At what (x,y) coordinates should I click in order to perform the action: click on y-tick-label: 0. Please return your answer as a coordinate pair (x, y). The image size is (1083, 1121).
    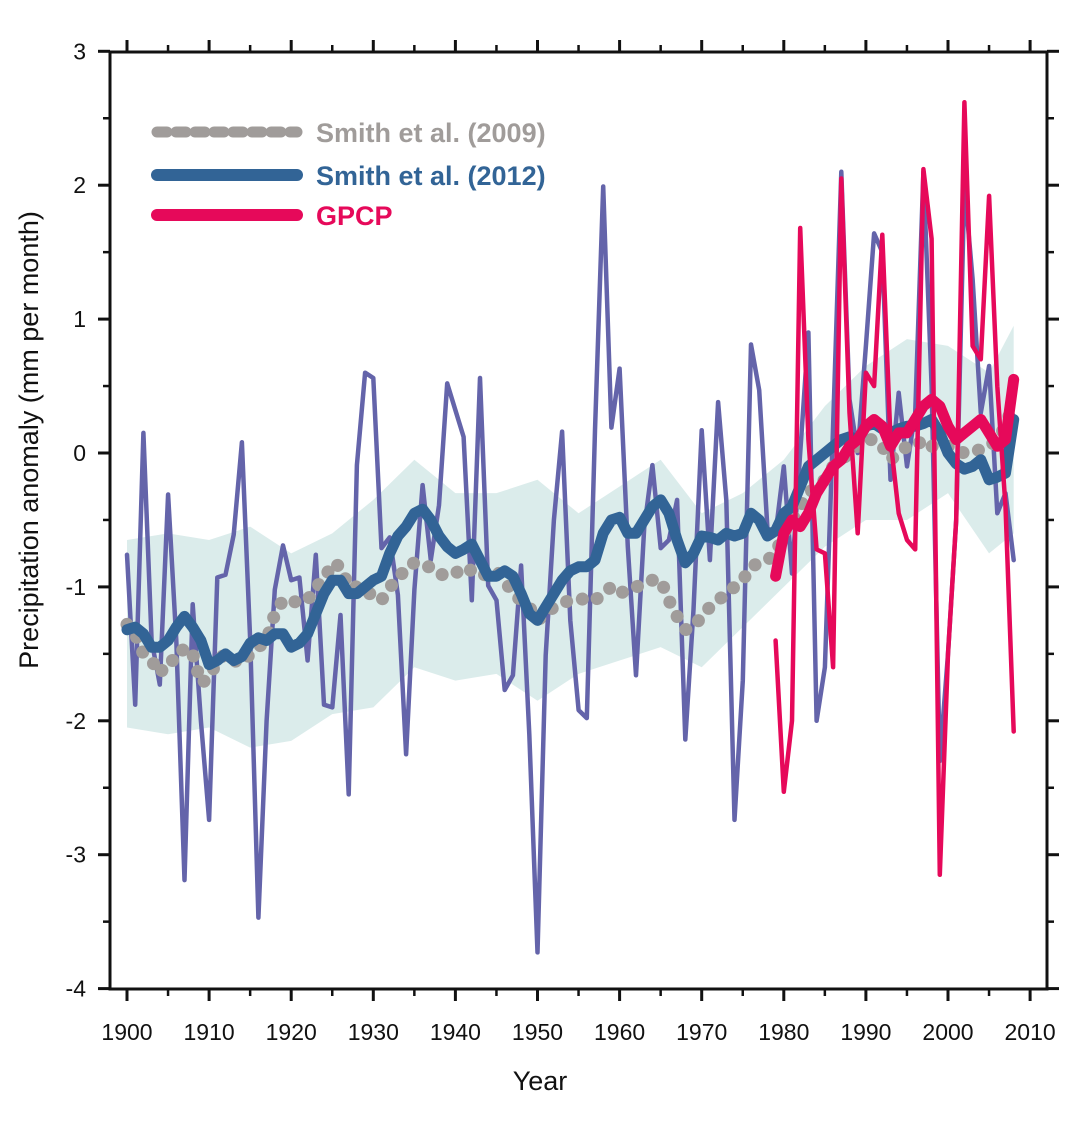
    Looking at the image, I should click on (79, 453).